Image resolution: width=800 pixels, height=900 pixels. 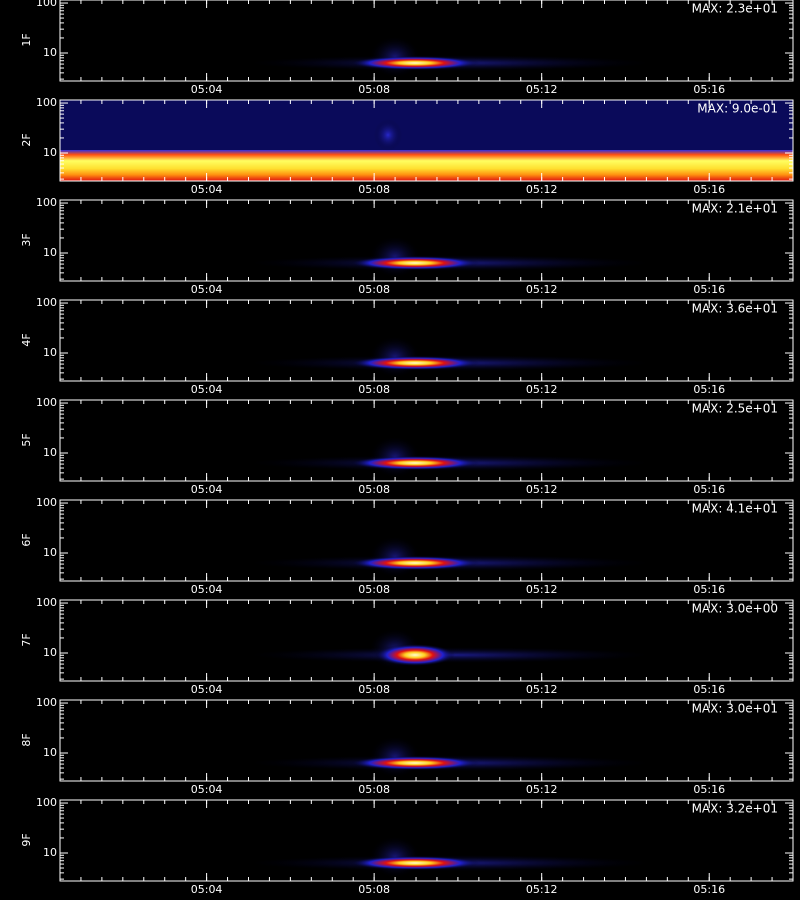 I want to click on panel: 10 100 05:04 05:08 05:12 05:16 4F MAX: 3.6e+01, so click(x=407, y=346).